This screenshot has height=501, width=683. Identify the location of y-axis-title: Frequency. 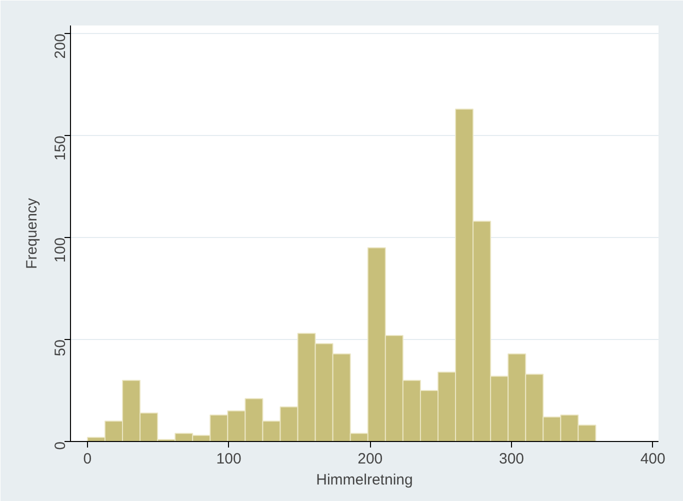
(32, 233).